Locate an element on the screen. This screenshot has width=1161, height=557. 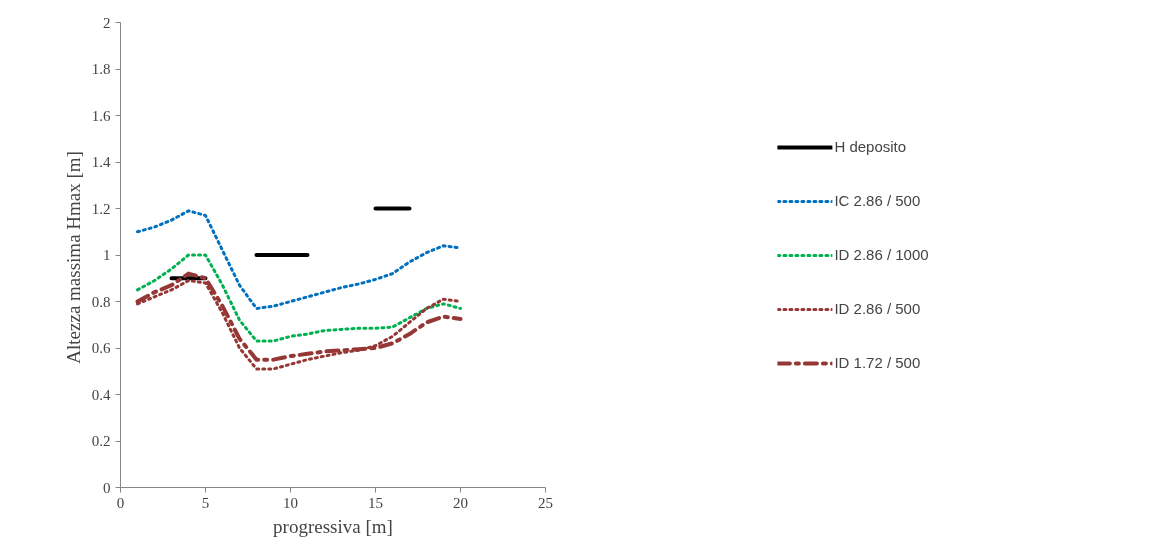
legend-label: H deposito is located at coordinates (870, 146).